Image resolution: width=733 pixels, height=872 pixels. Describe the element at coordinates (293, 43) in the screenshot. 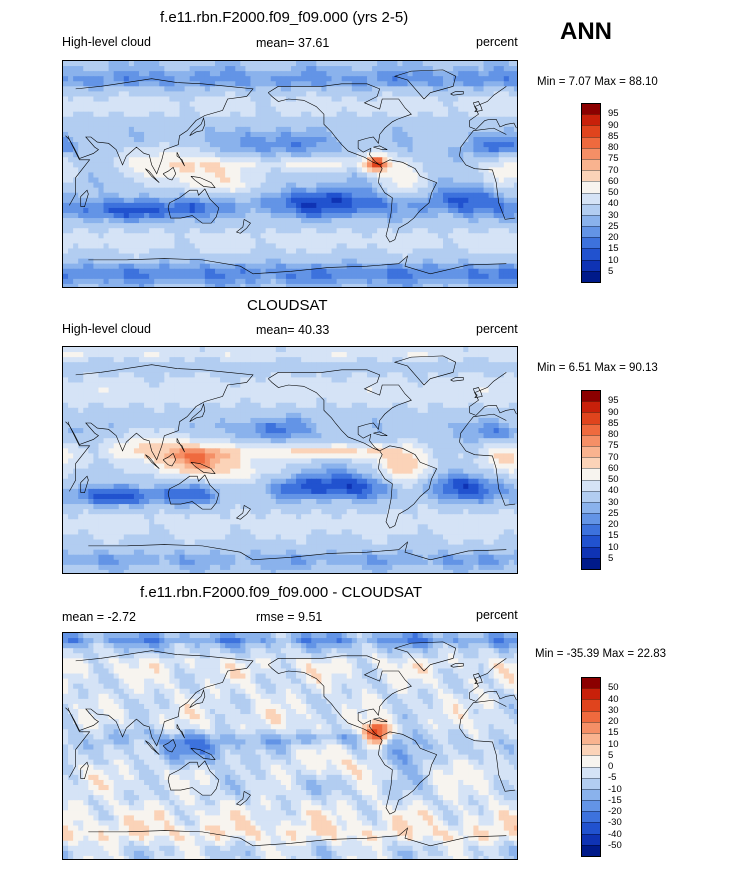

I see `panel-1-mean-label: mean= 37.61` at that location.